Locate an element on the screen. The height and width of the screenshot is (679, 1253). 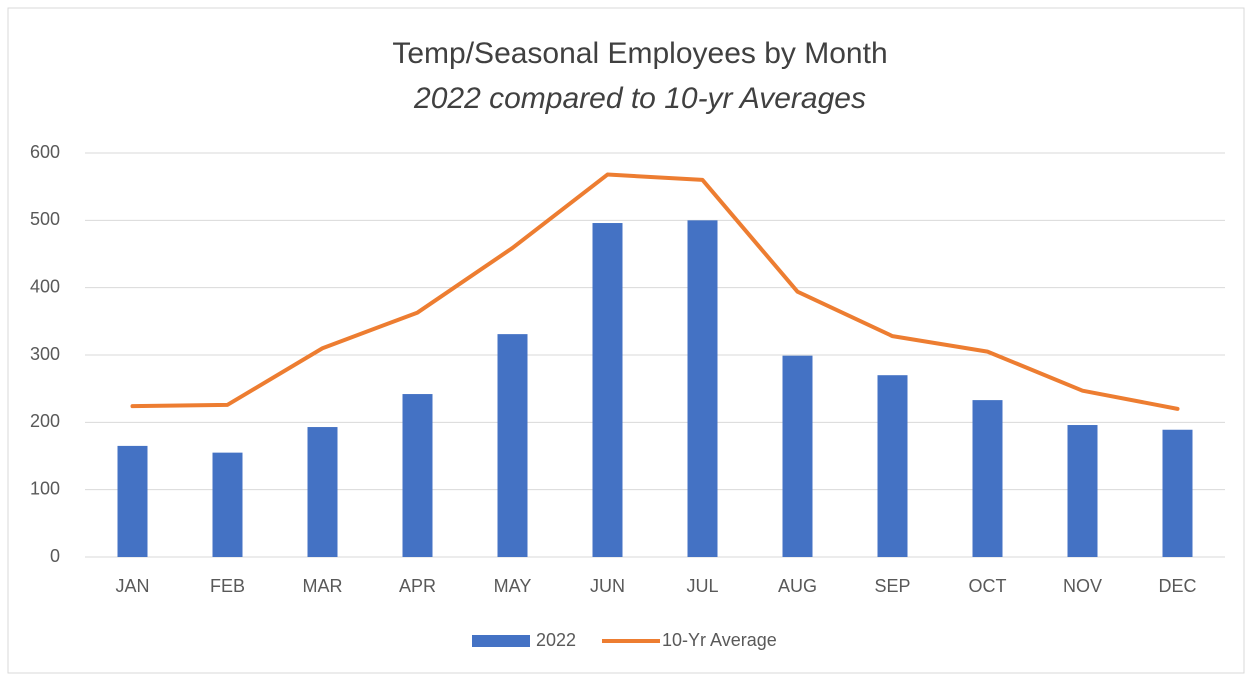
legend-label: 2022 is located at coordinates (556, 640).